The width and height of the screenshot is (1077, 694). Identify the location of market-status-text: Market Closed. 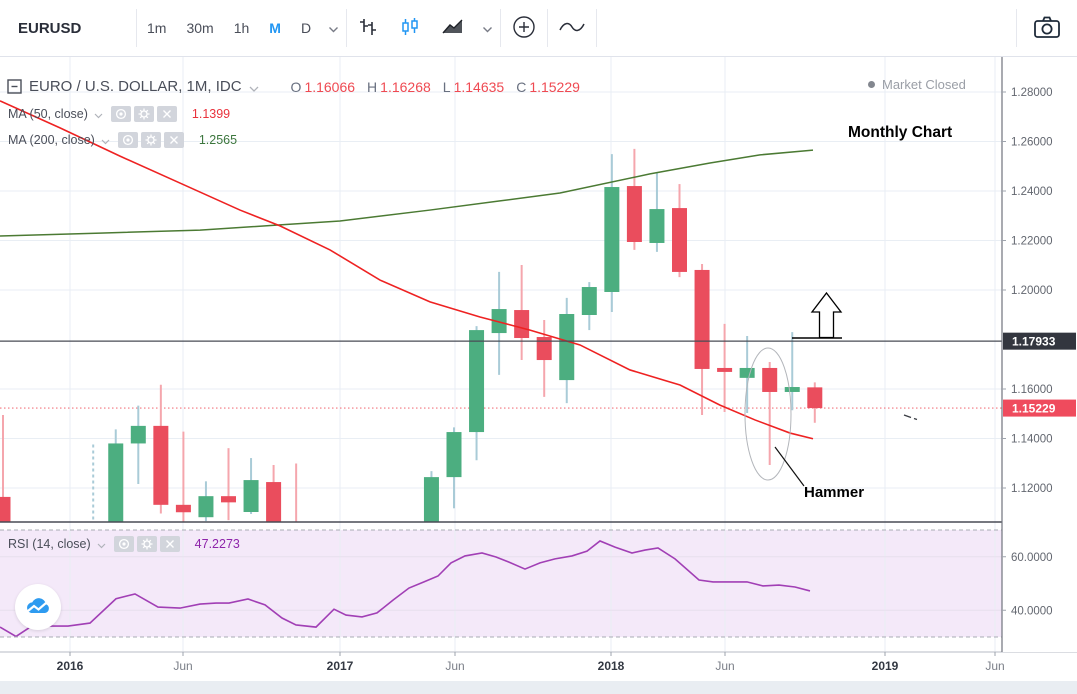
(924, 84).